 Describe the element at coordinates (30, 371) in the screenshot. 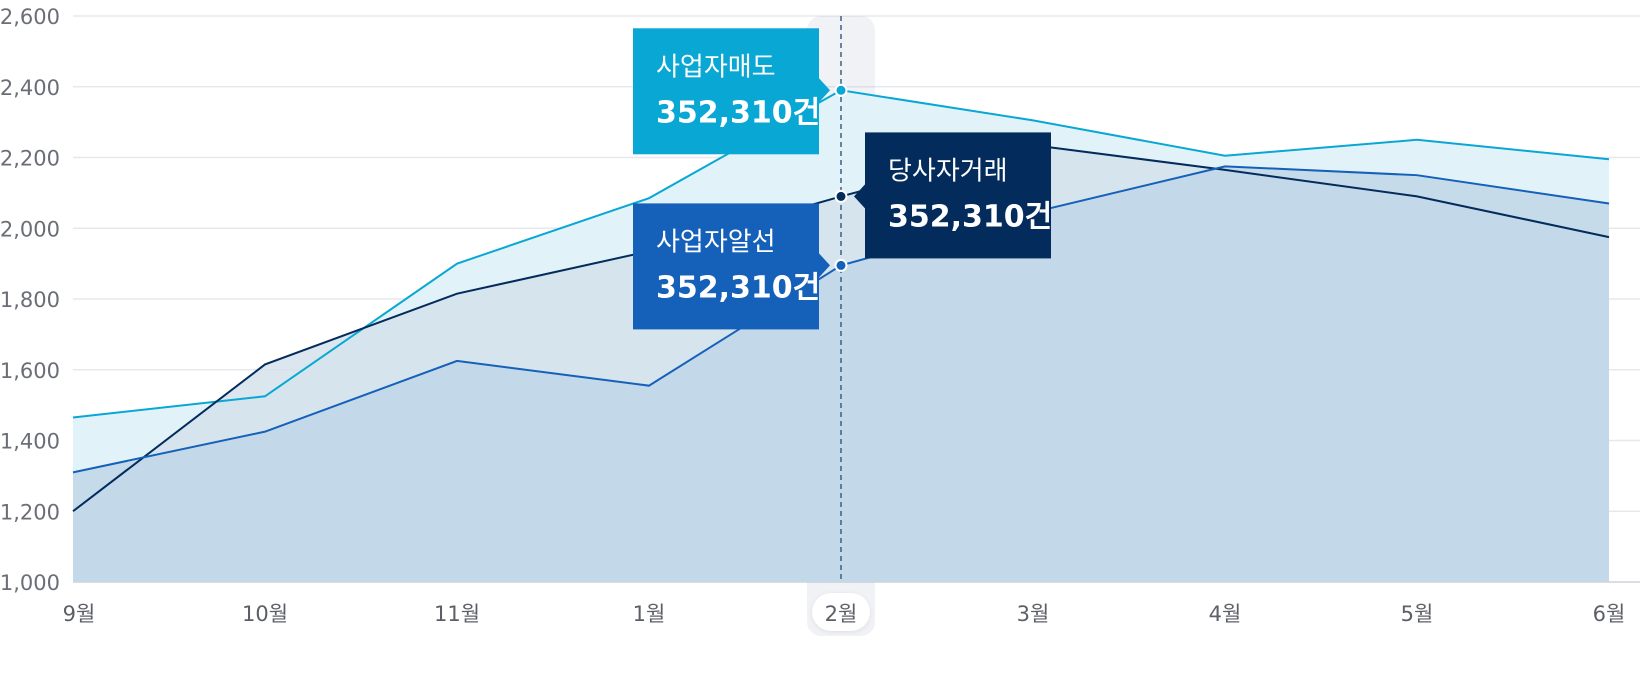

I see `y-tick-label: 1,600` at that location.